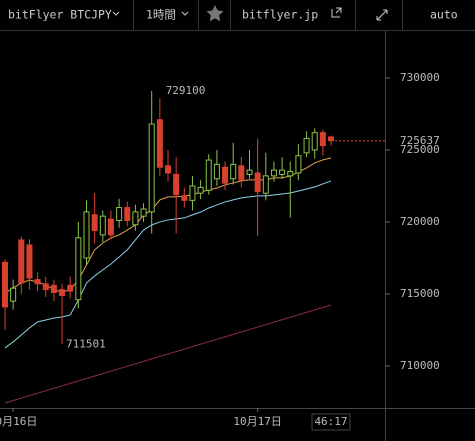 The height and width of the screenshot is (441, 475). I want to click on toolbar: bitFlyer BTCJPY 1時間 bitflyer.jp auto, so click(237, 15).